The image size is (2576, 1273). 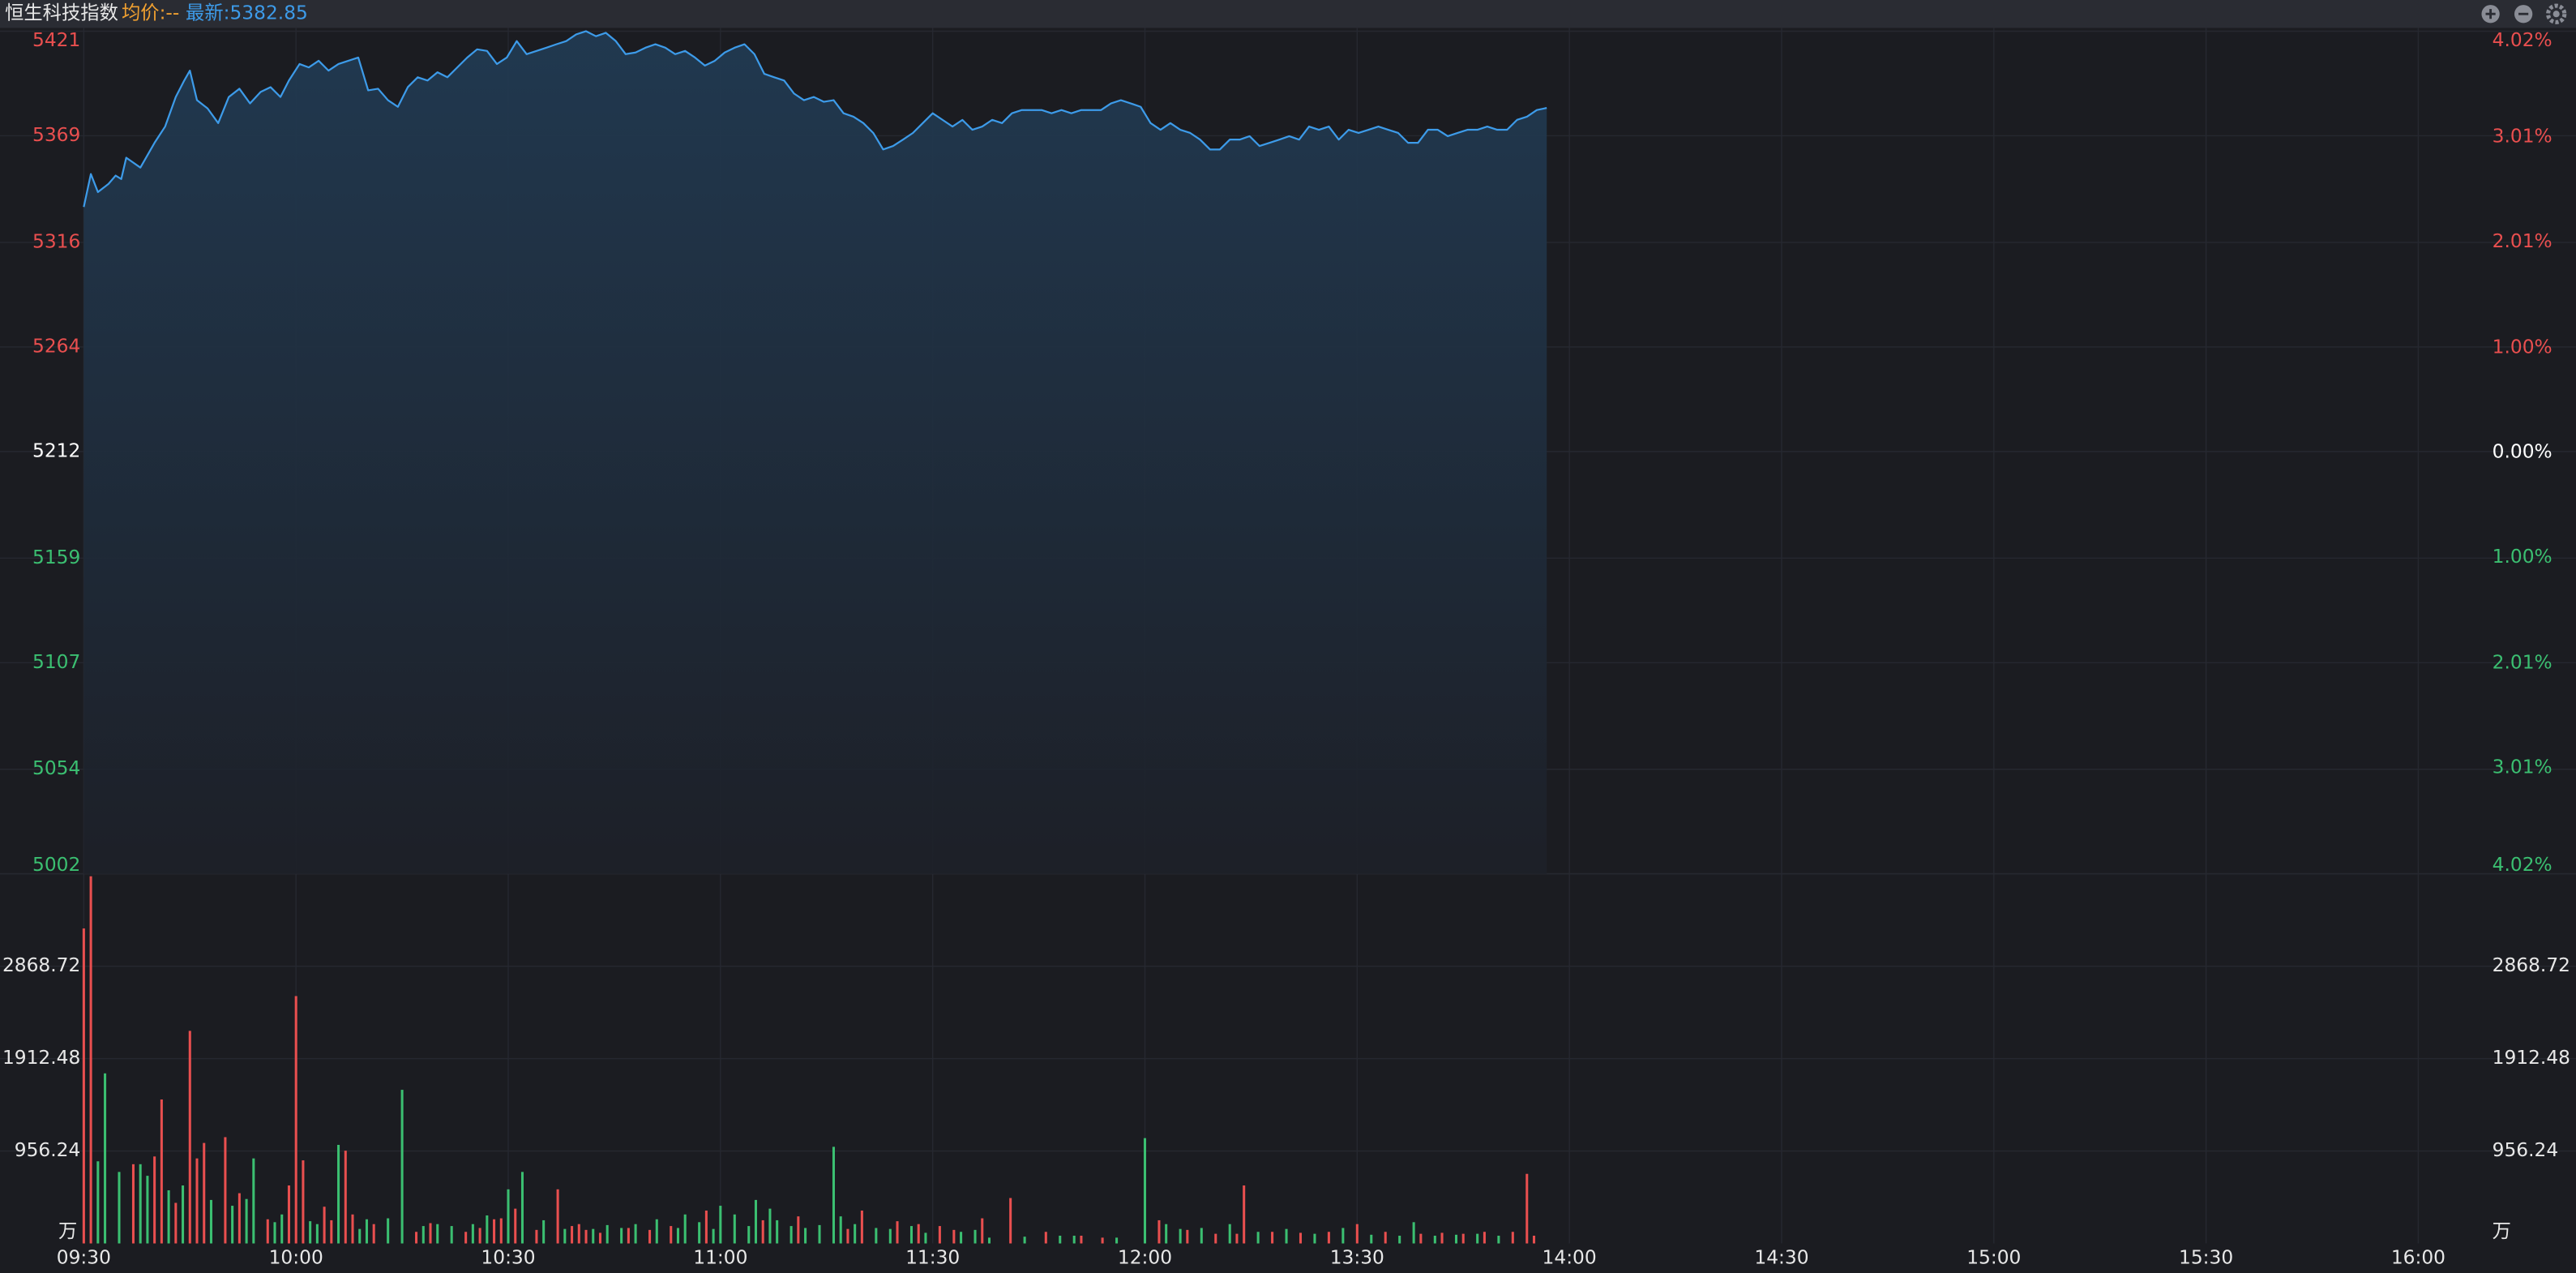 What do you see at coordinates (48, 1150) in the screenshot?
I see `vol-tick-label: 956.24` at bounding box center [48, 1150].